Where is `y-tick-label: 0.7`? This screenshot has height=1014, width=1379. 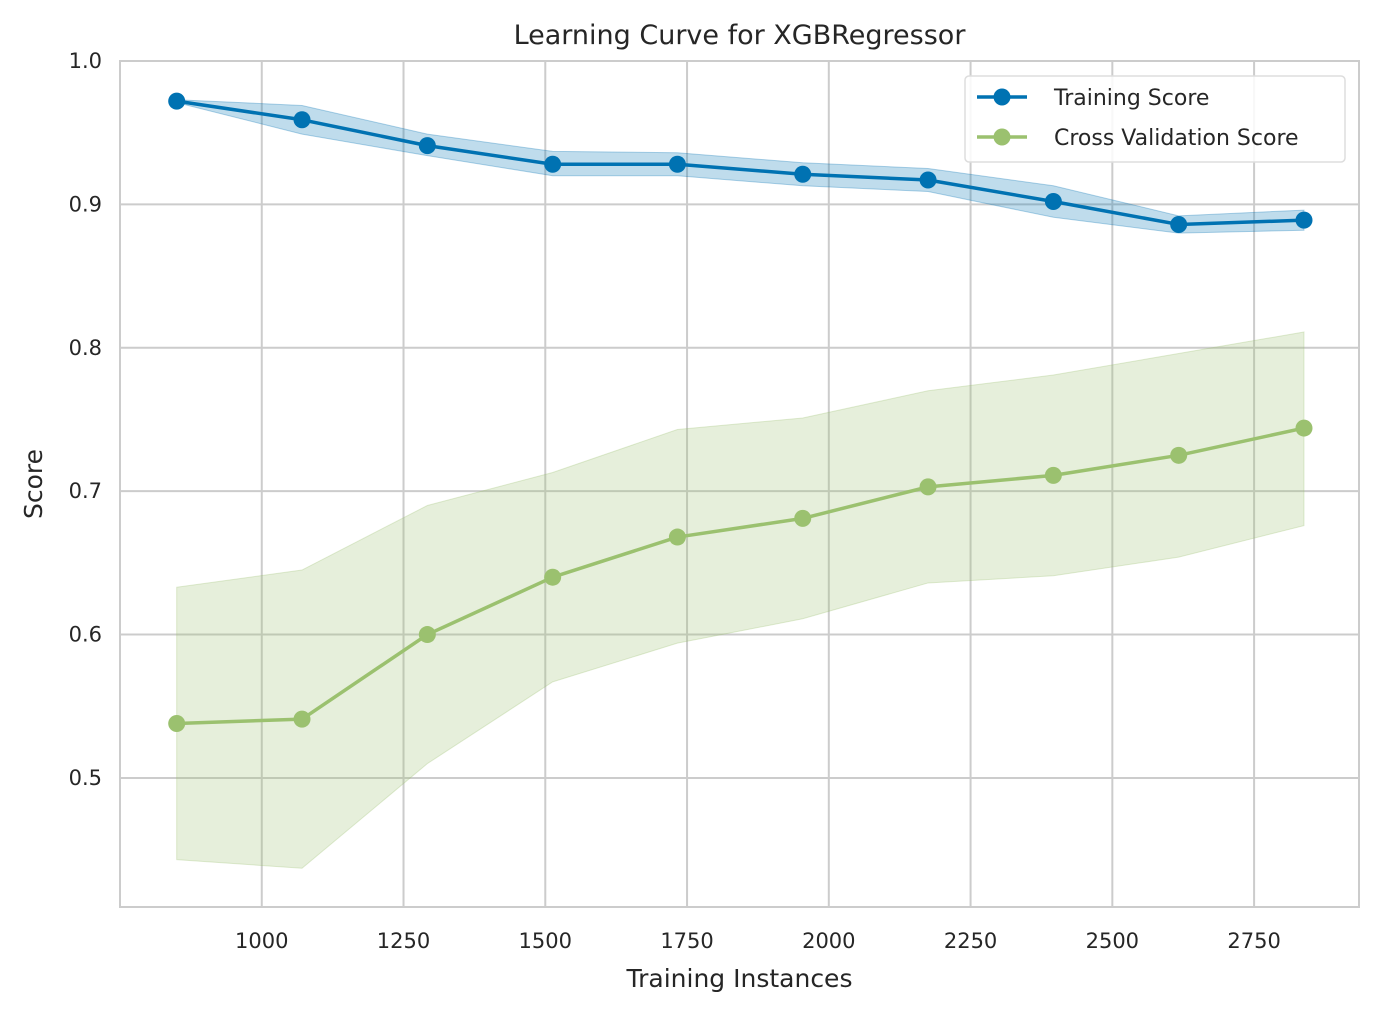
y-tick-label: 0.7 is located at coordinates (85, 491).